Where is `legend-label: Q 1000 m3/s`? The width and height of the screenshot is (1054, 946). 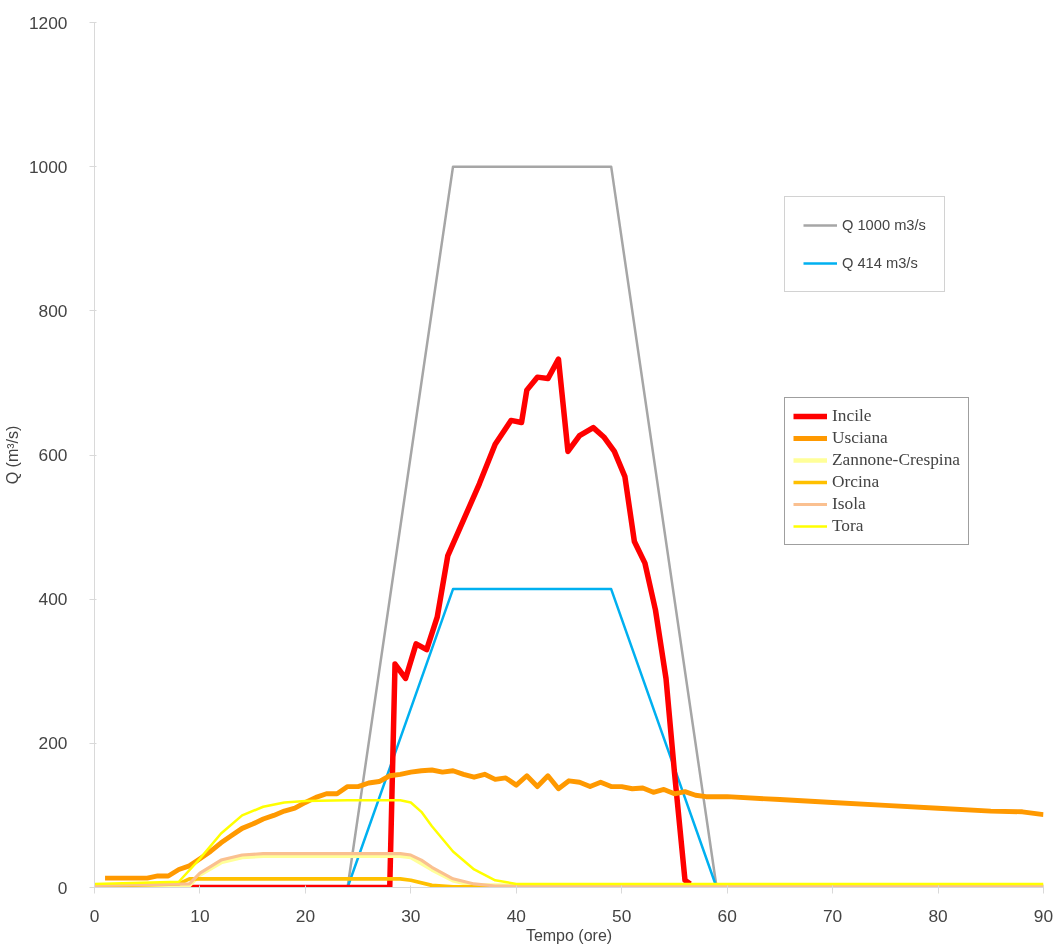
legend-label: Q 1000 m3/s is located at coordinates (884, 225).